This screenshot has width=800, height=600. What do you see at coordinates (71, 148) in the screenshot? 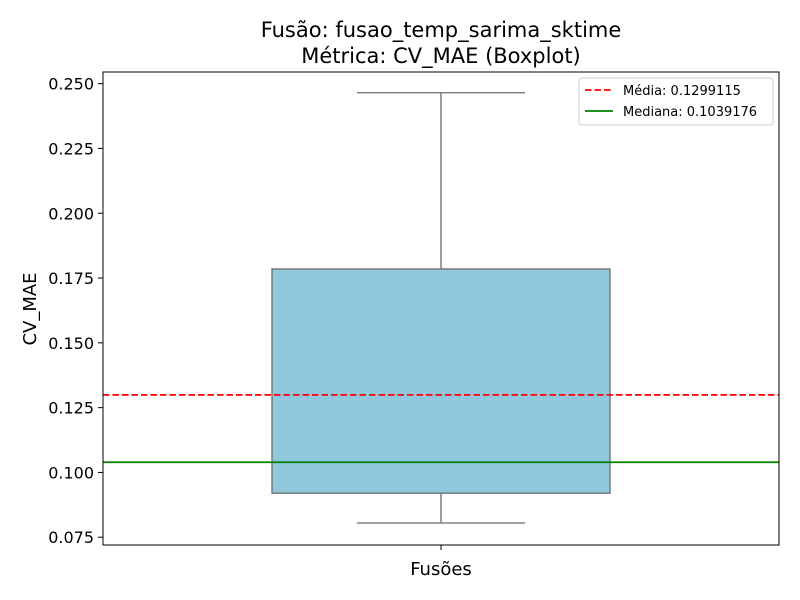
I see `y-tick-label: 0.225` at bounding box center [71, 148].